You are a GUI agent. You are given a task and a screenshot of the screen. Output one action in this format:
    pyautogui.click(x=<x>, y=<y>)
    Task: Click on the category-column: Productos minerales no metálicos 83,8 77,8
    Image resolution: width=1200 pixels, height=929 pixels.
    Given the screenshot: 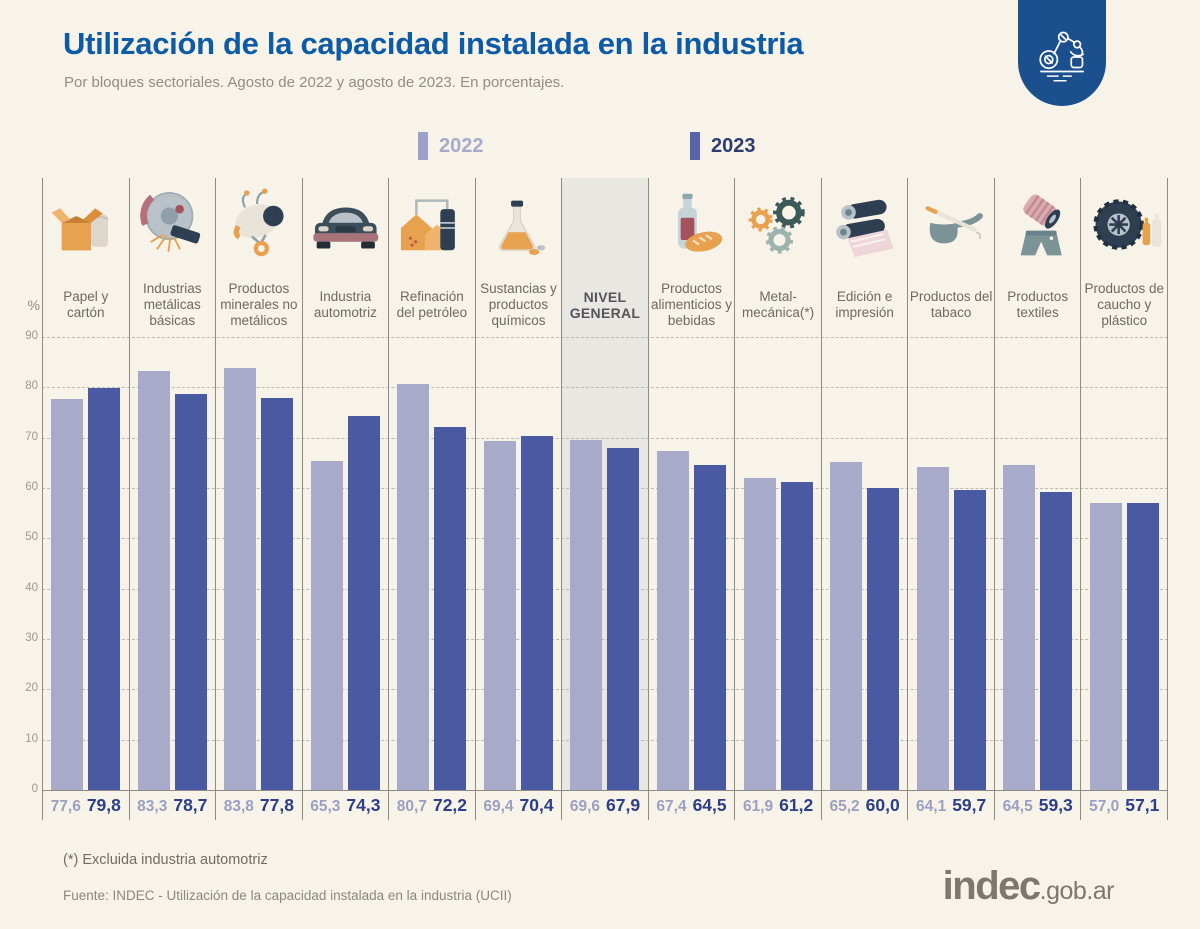 What is the action you would take?
    pyautogui.click(x=258, y=499)
    